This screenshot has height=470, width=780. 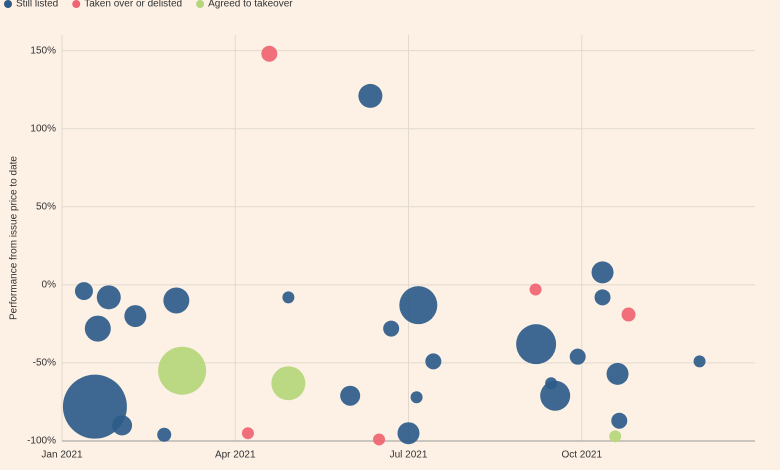 What do you see at coordinates (409, 455) in the screenshot?
I see `x-tick-label: Jul 2021` at bounding box center [409, 455].